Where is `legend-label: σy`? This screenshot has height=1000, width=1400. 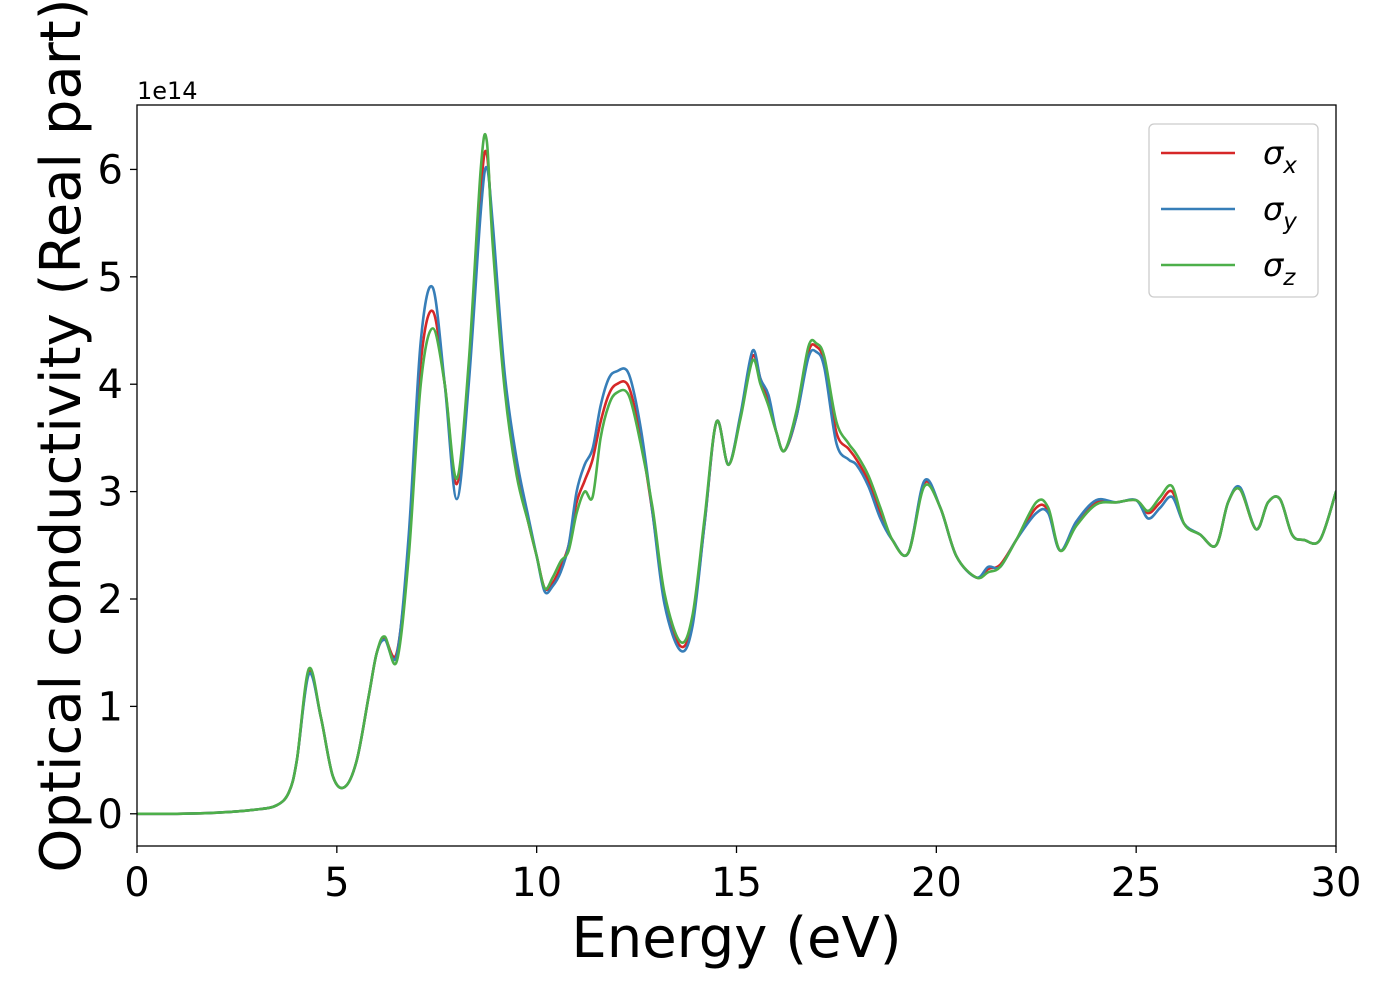
legend-label: σy is located at coordinates (1280, 212).